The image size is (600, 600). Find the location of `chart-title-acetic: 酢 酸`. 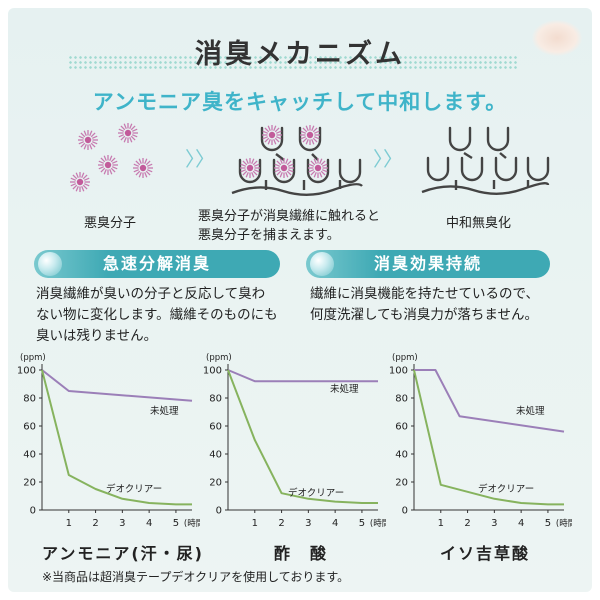

chart-title-acetic: 酢 酸 is located at coordinates (301, 553).